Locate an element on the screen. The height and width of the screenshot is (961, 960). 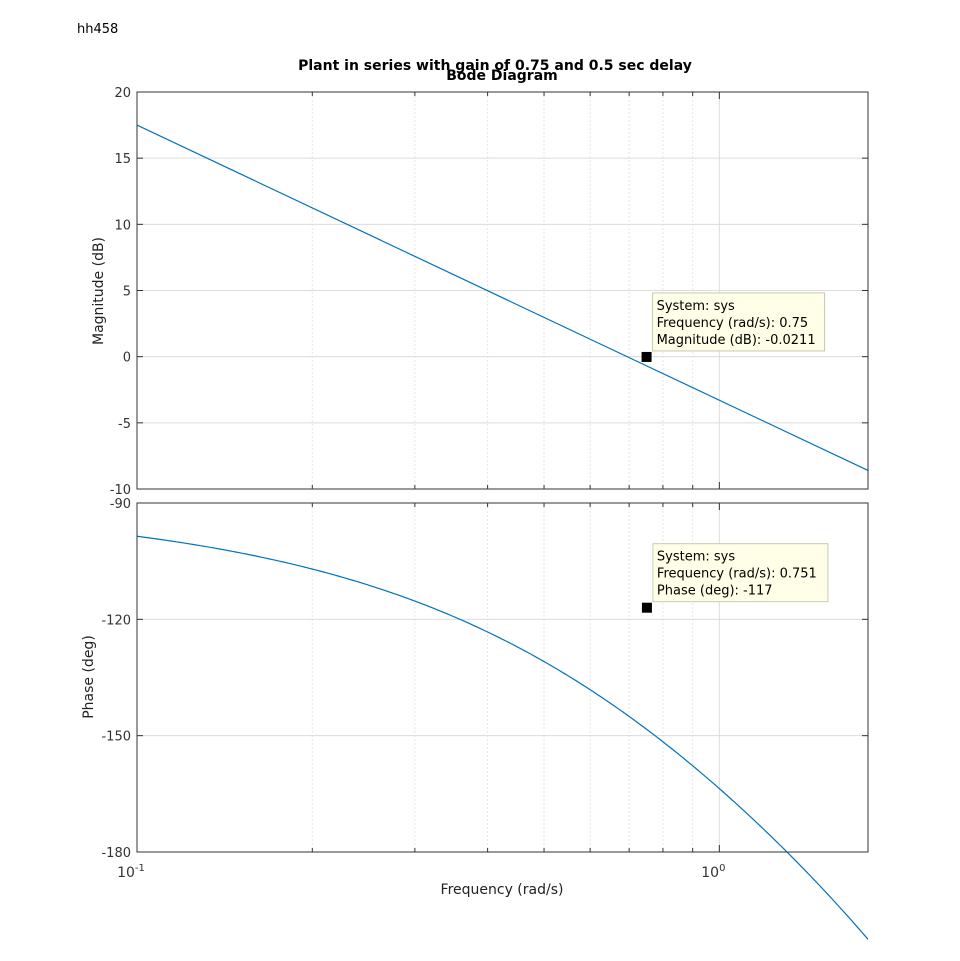
y-tick-label: 5 is located at coordinates (127, 292).